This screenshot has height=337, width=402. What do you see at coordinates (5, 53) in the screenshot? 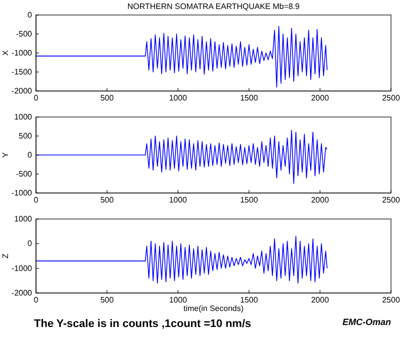
I see `y-axis-title: X` at bounding box center [5, 53].